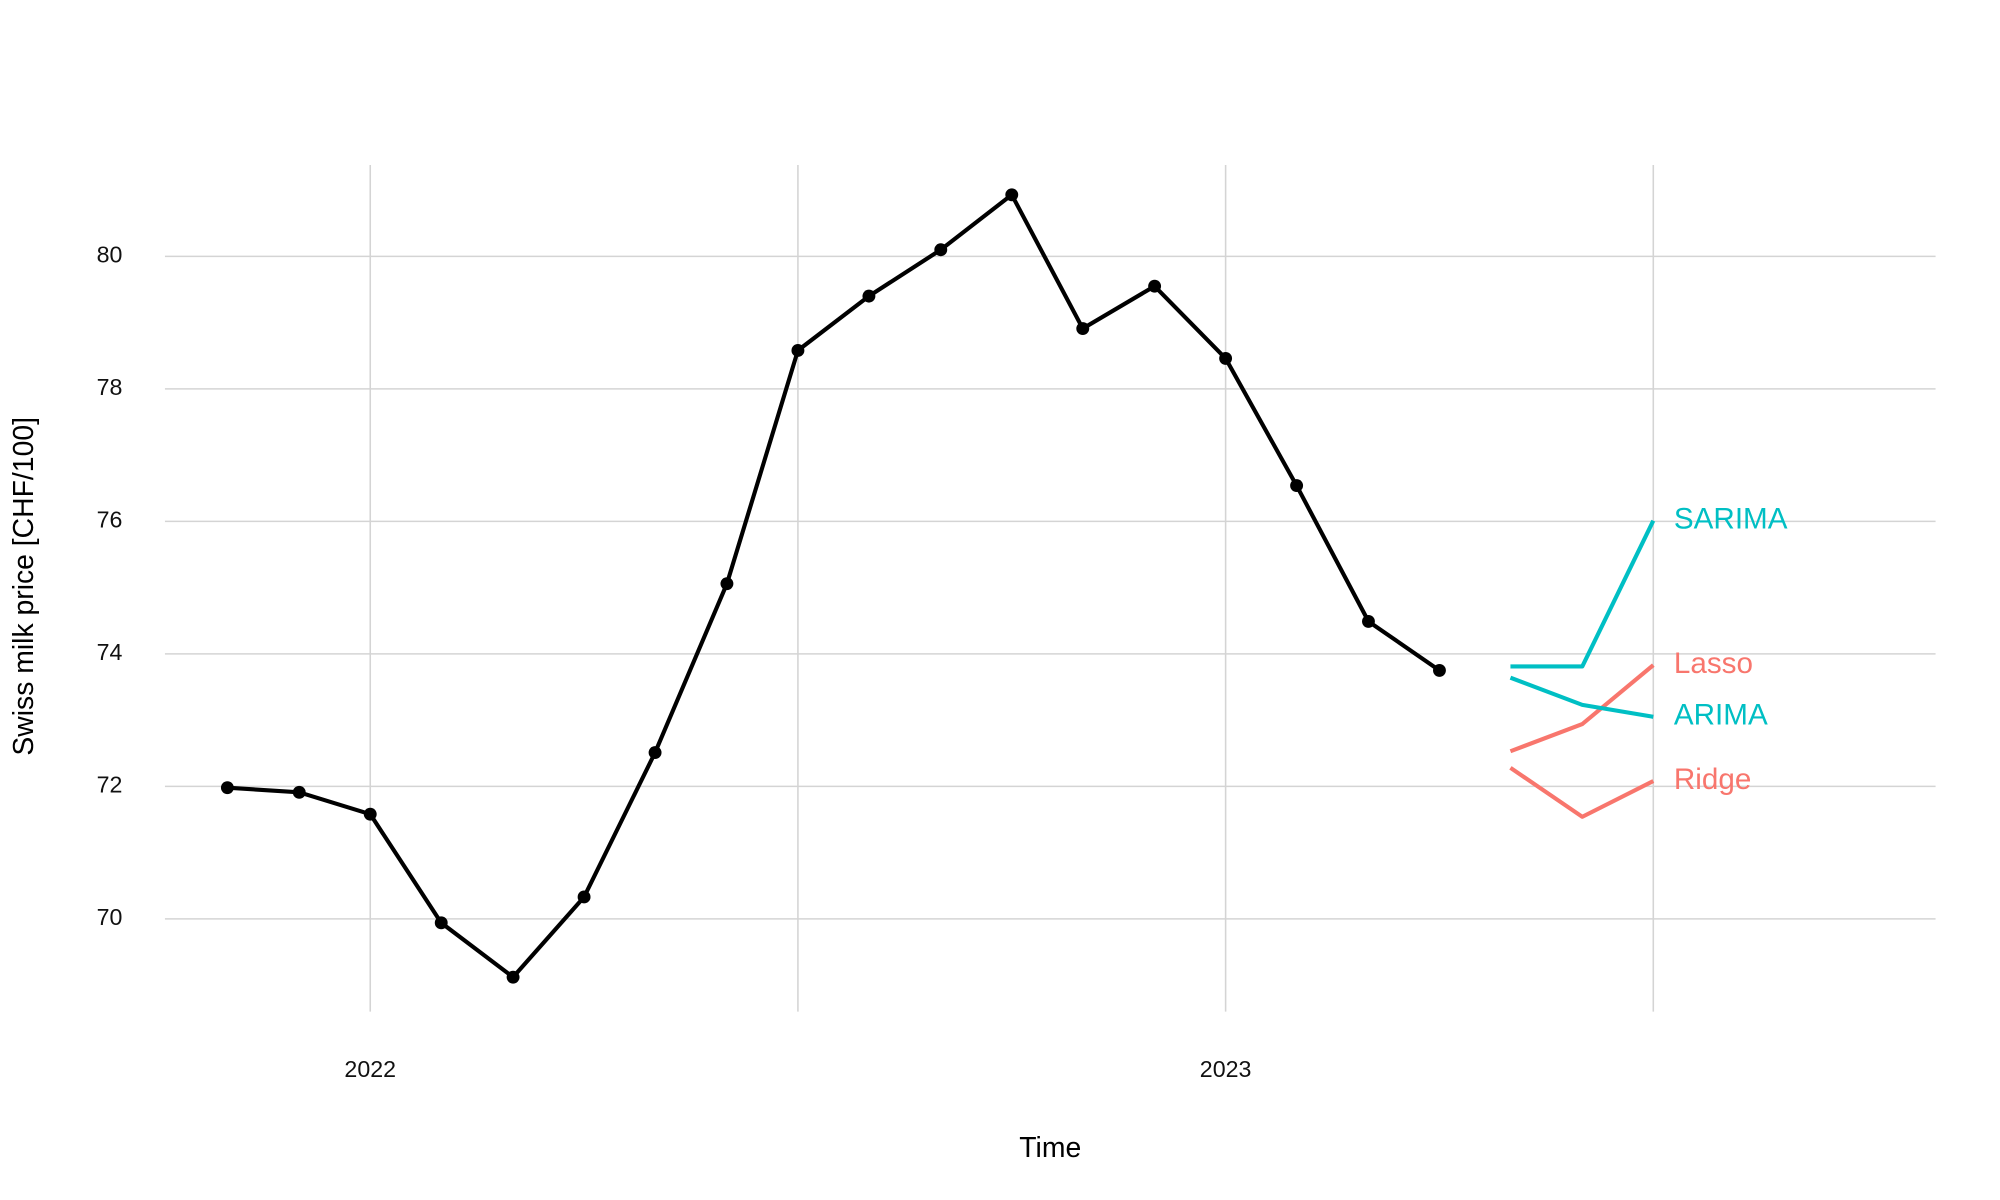  Describe the element at coordinates (110, 519) in the screenshot. I see `y-tick-label: 76` at that location.